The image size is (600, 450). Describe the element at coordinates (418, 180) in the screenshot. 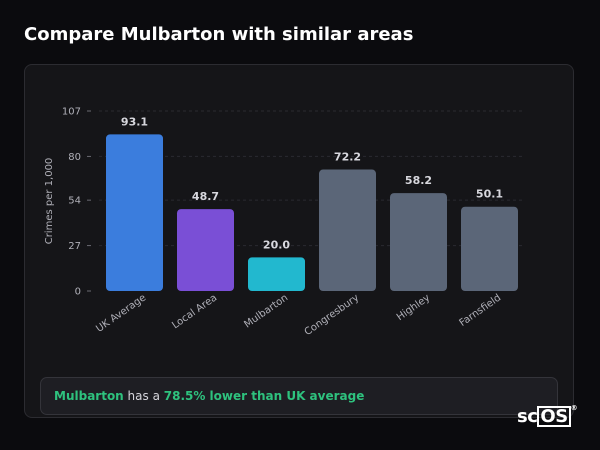

I see `bar-value-label: 58.2` at that location.